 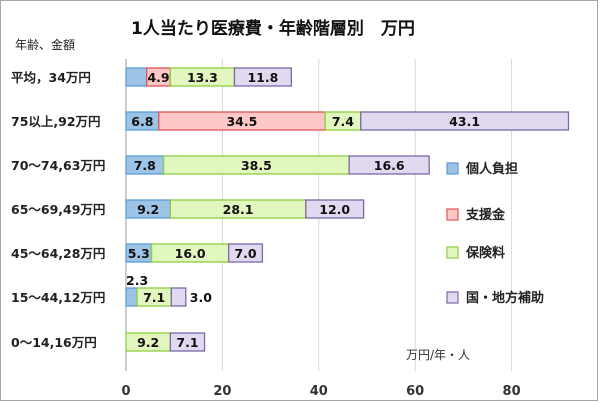 What do you see at coordinates (273, 28) in the screenshot?
I see `chart-title: 1人当たり医療費・年齢階層別 万円` at bounding box center [273, 28].